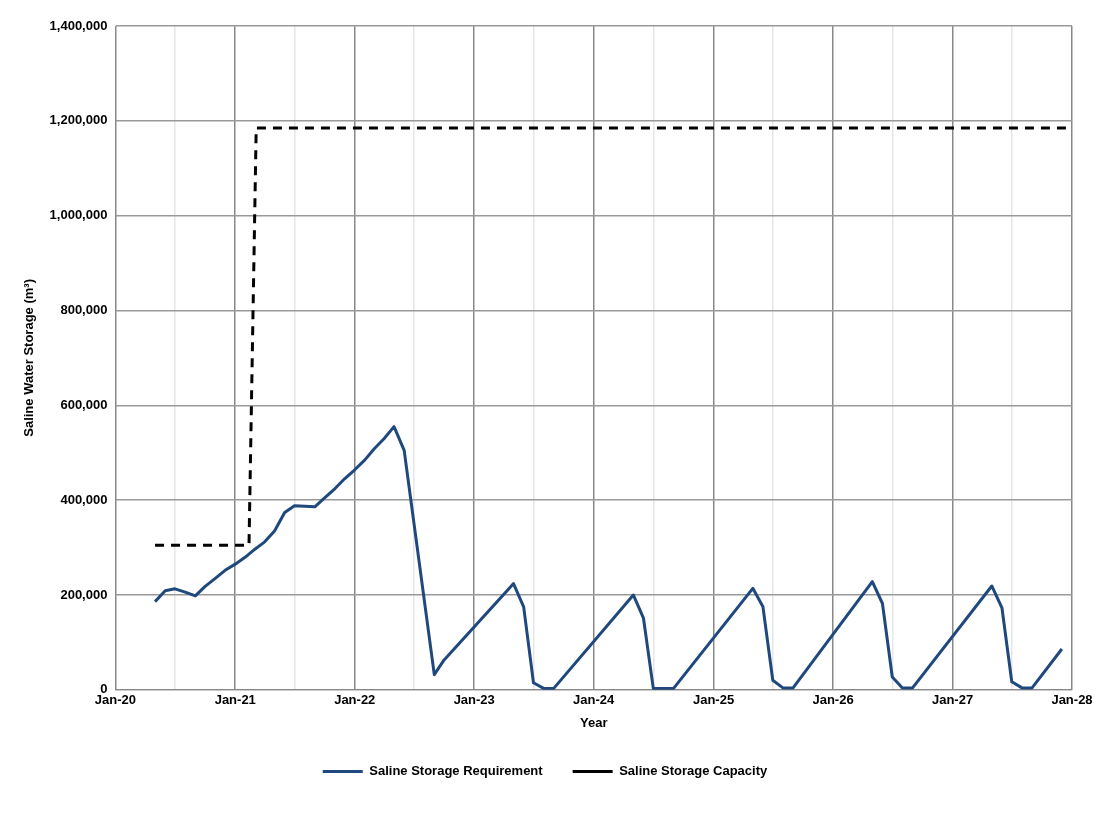  I want to click on x-tick-label: Jan-26, so click(833, 700).